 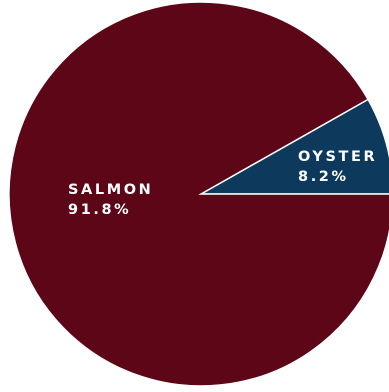 I want to click on pie-slice-oyster, so click(x=293, y=146).